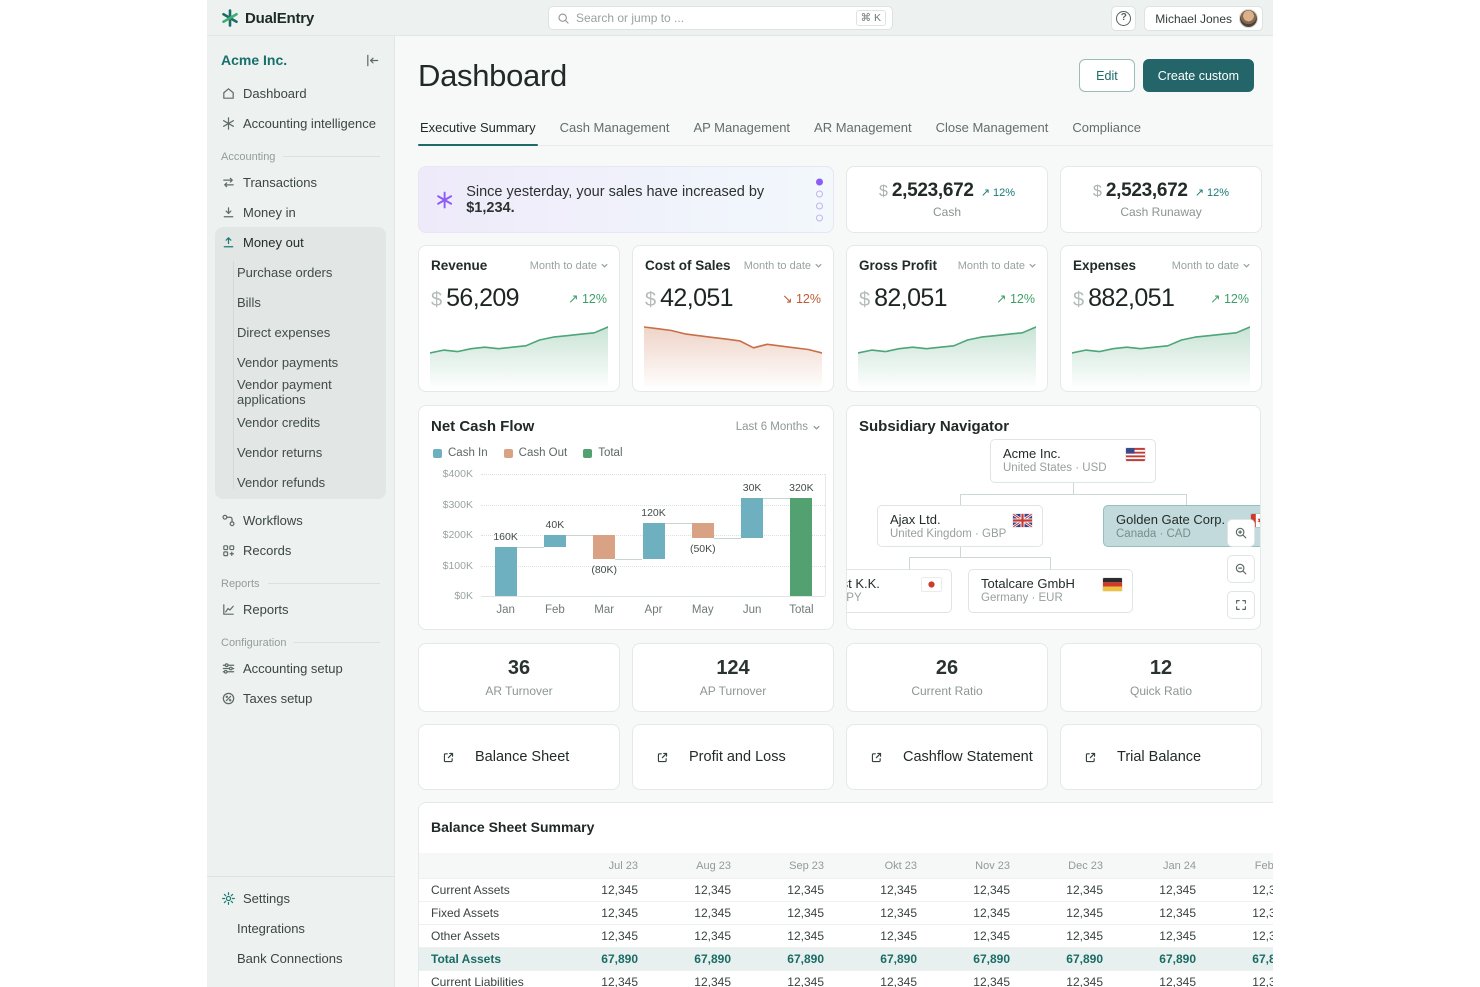  Describe the element at coordinates (519, 354) in the screenshot. I see `sparkline-chart` at that location.